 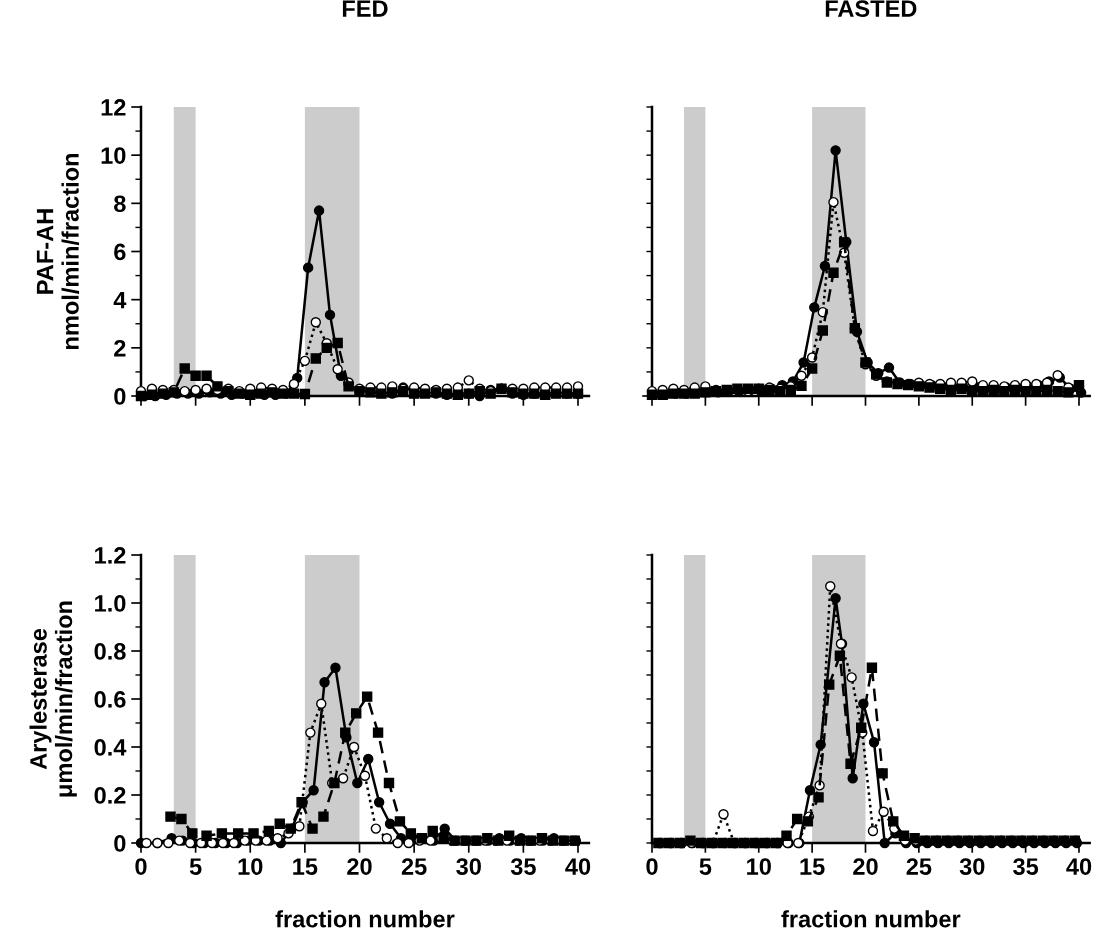 What do you see at coordinates (110, 603) in the screenshot?
I see `y-tick-label: 1.0` at bounding box center [110, 603].